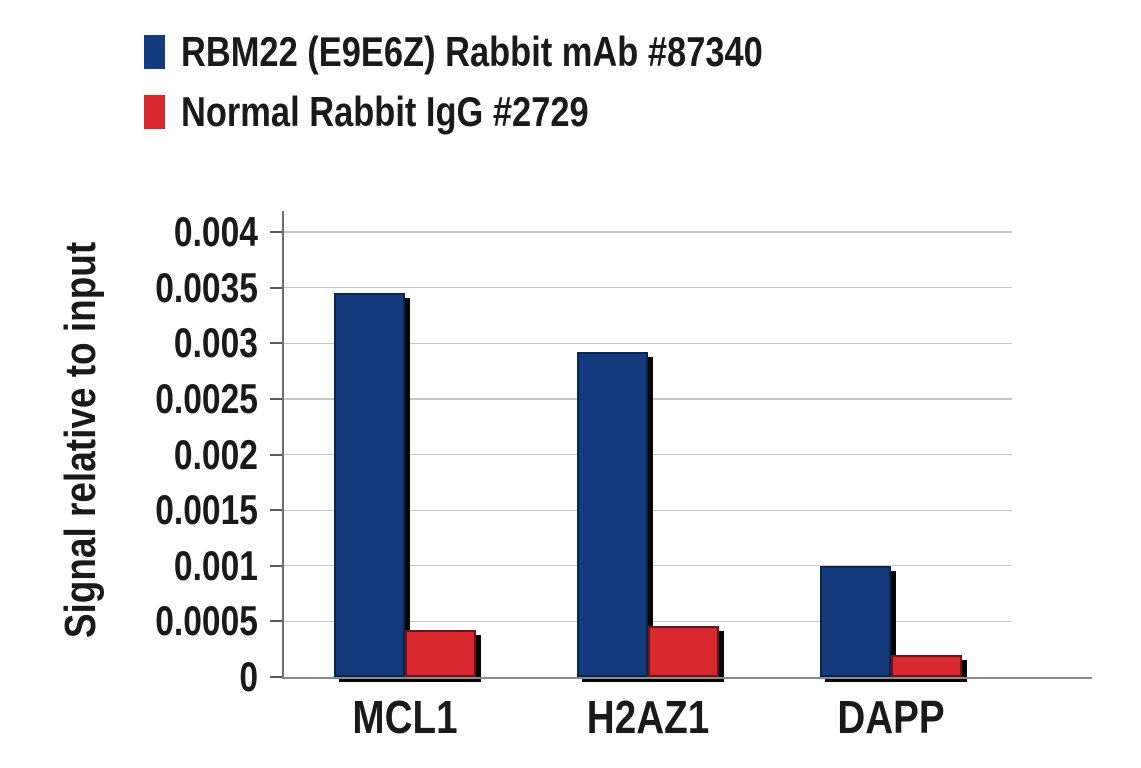 This screenshot has width=1141, height=768. I want to click on y-tick-label: 0.0035, so click(206, 287).